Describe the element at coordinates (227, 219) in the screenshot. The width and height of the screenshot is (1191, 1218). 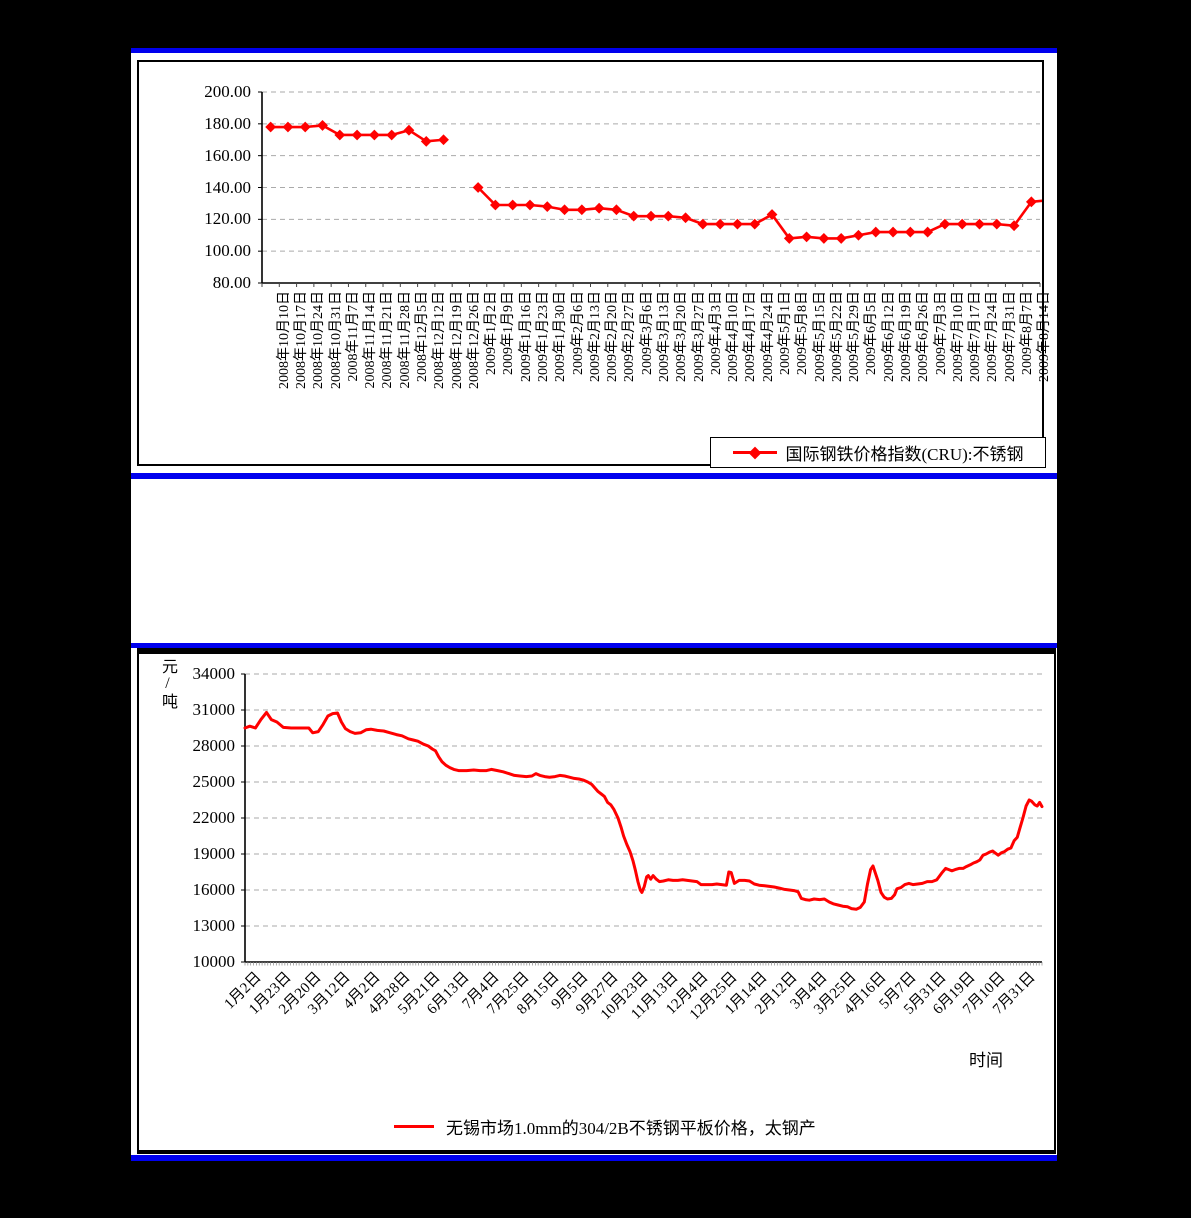
I see `y-tick-label: 120.00` at that location.